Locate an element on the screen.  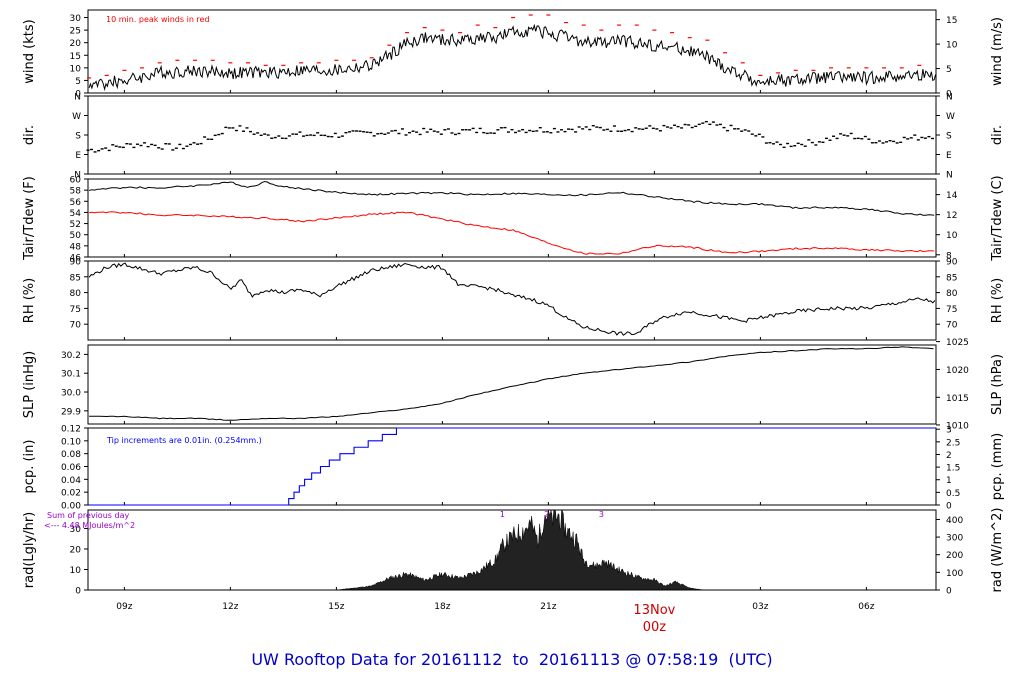
y-tick-label-right: 1020 is located at coordinates (957, 371).